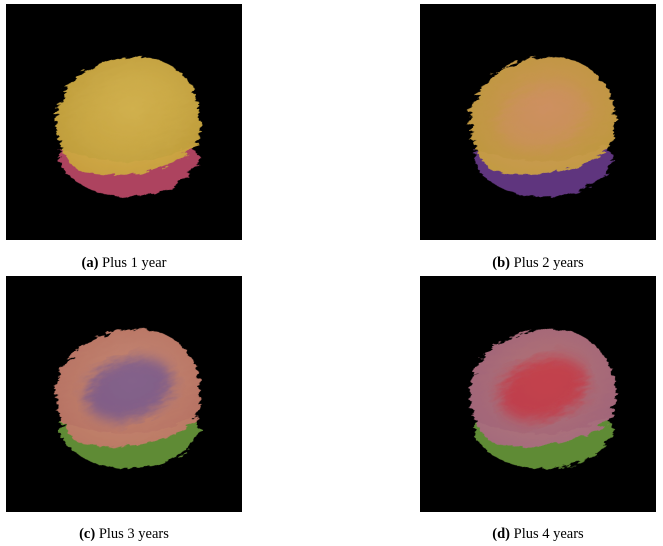  What do you see at coordinates (124, 534) in the screenshot?
I see `caption-c: (c) Plus 3 years` at bounding box center [124, 534].